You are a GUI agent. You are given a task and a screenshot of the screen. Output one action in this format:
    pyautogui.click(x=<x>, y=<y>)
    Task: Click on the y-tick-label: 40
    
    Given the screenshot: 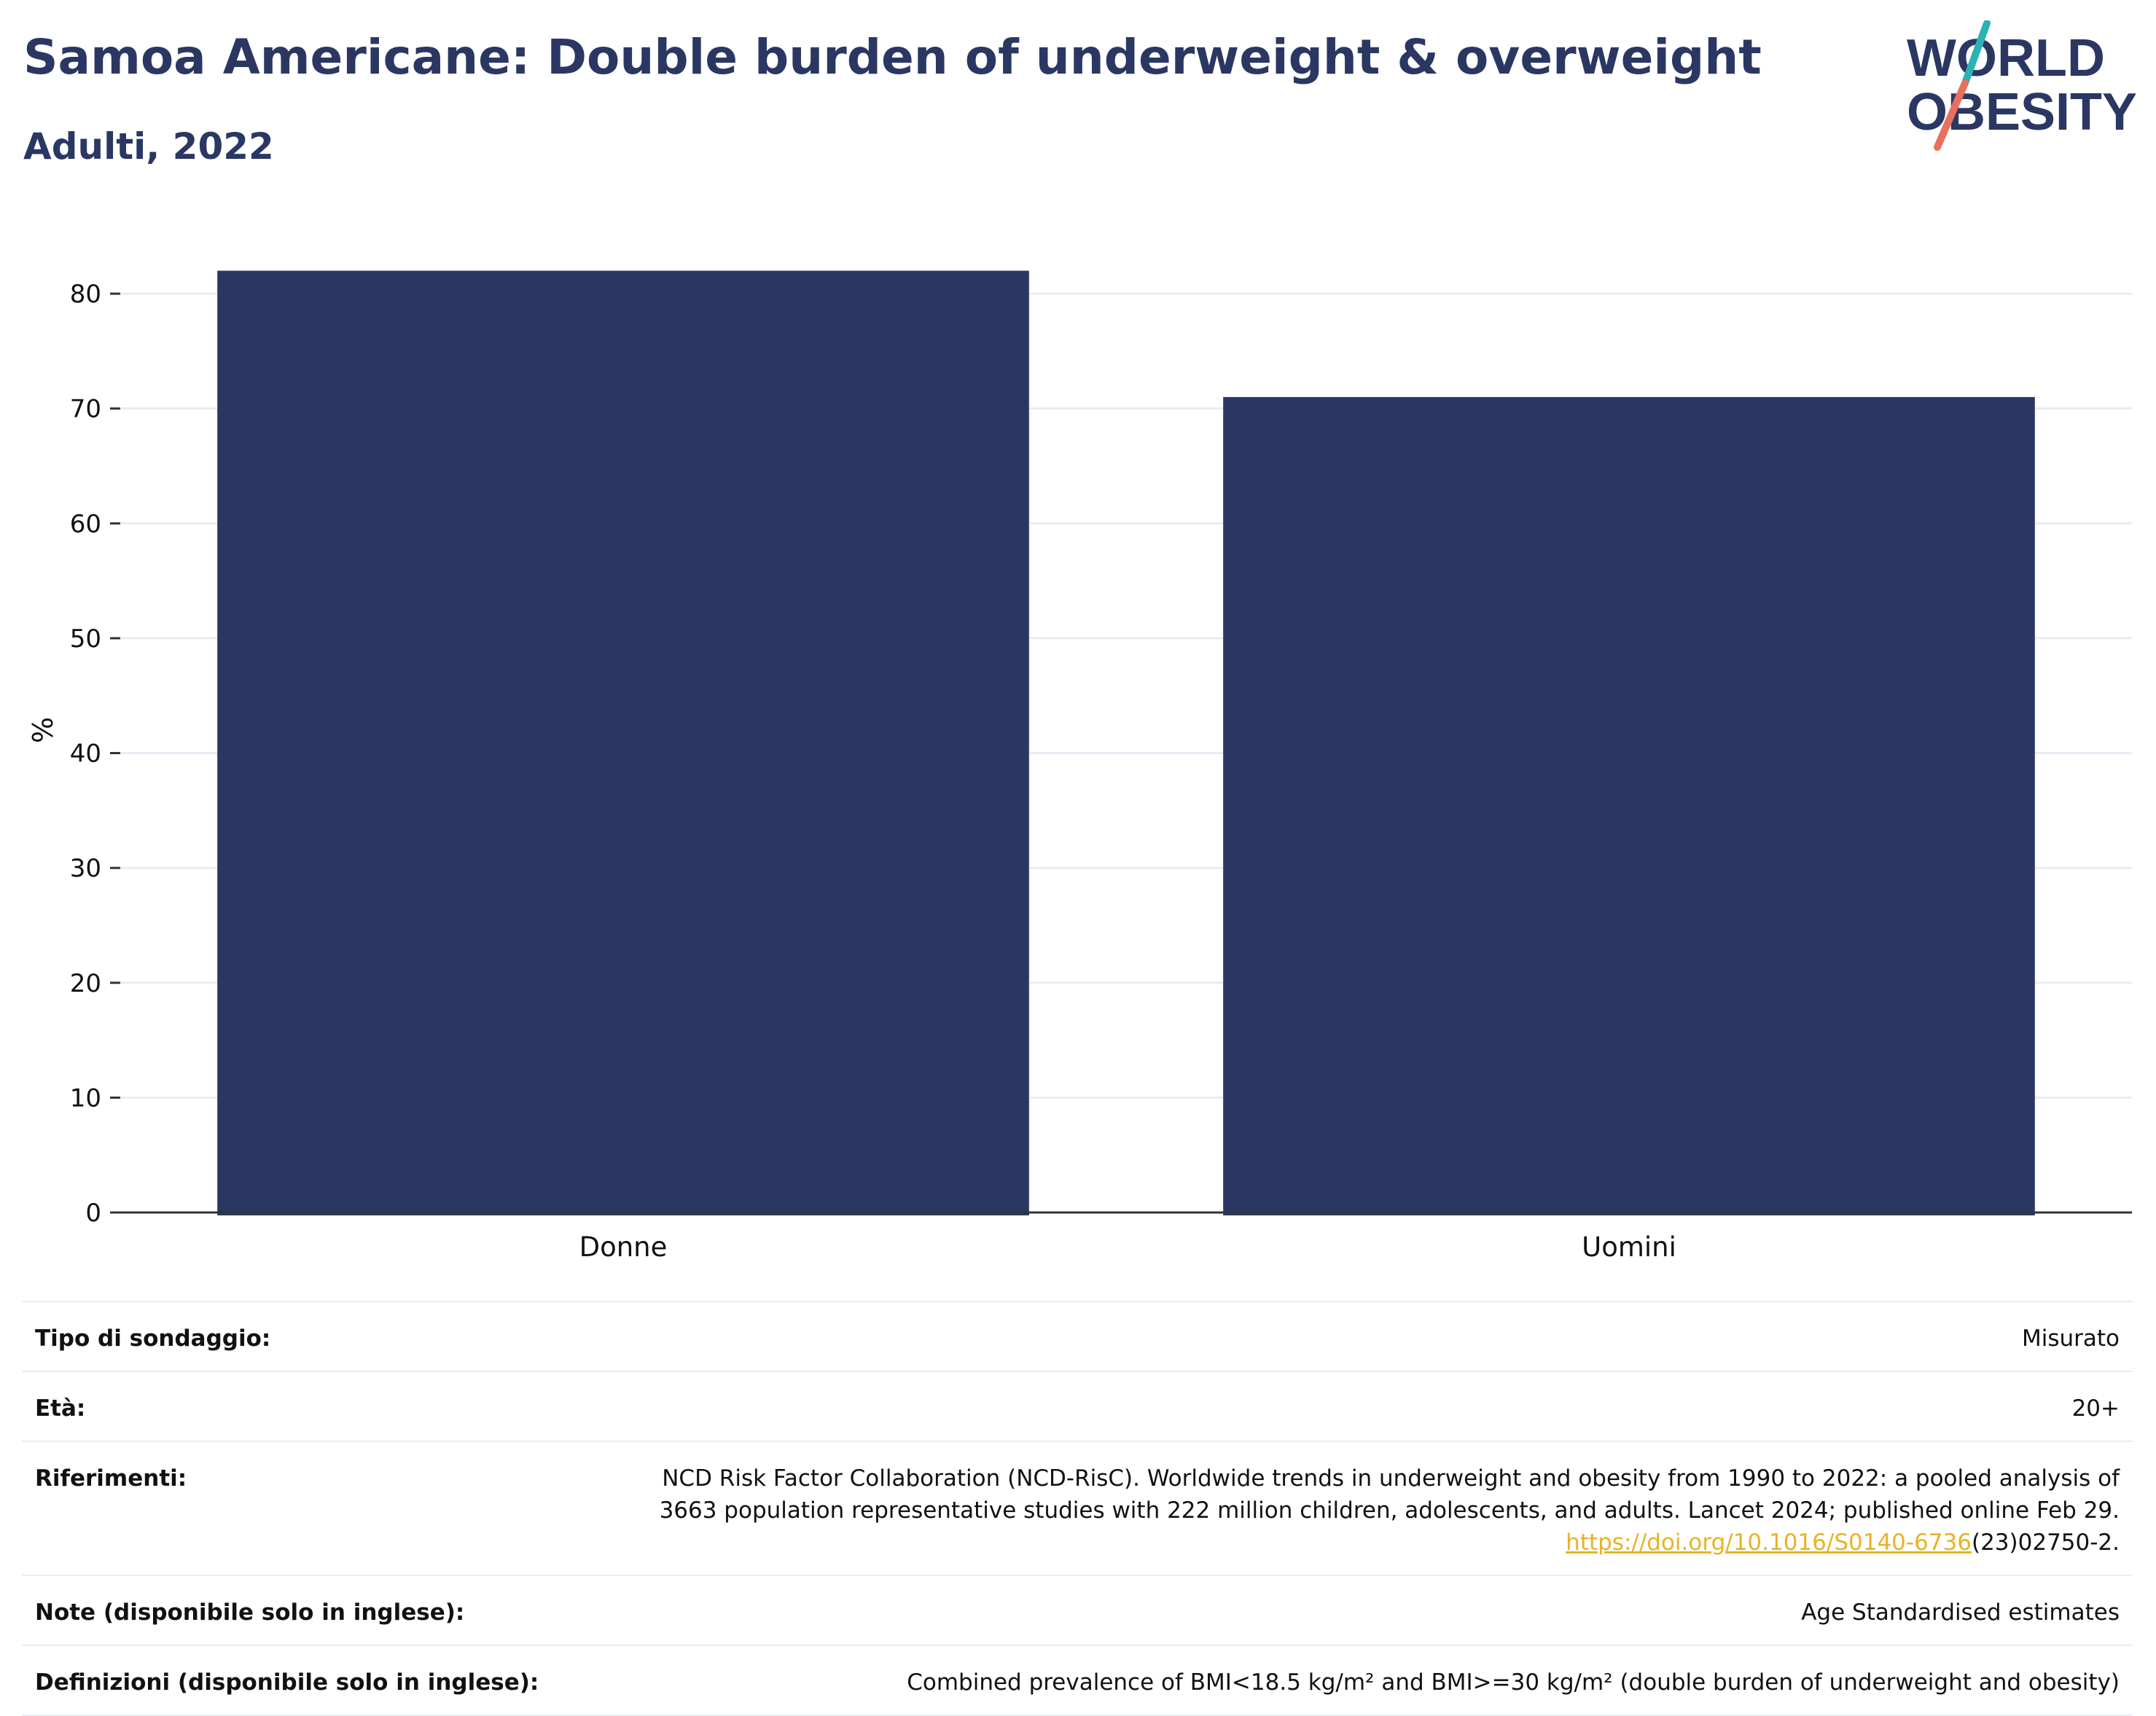 What is the action you would take?
    pyautogui.click(x=86, y=754)
    